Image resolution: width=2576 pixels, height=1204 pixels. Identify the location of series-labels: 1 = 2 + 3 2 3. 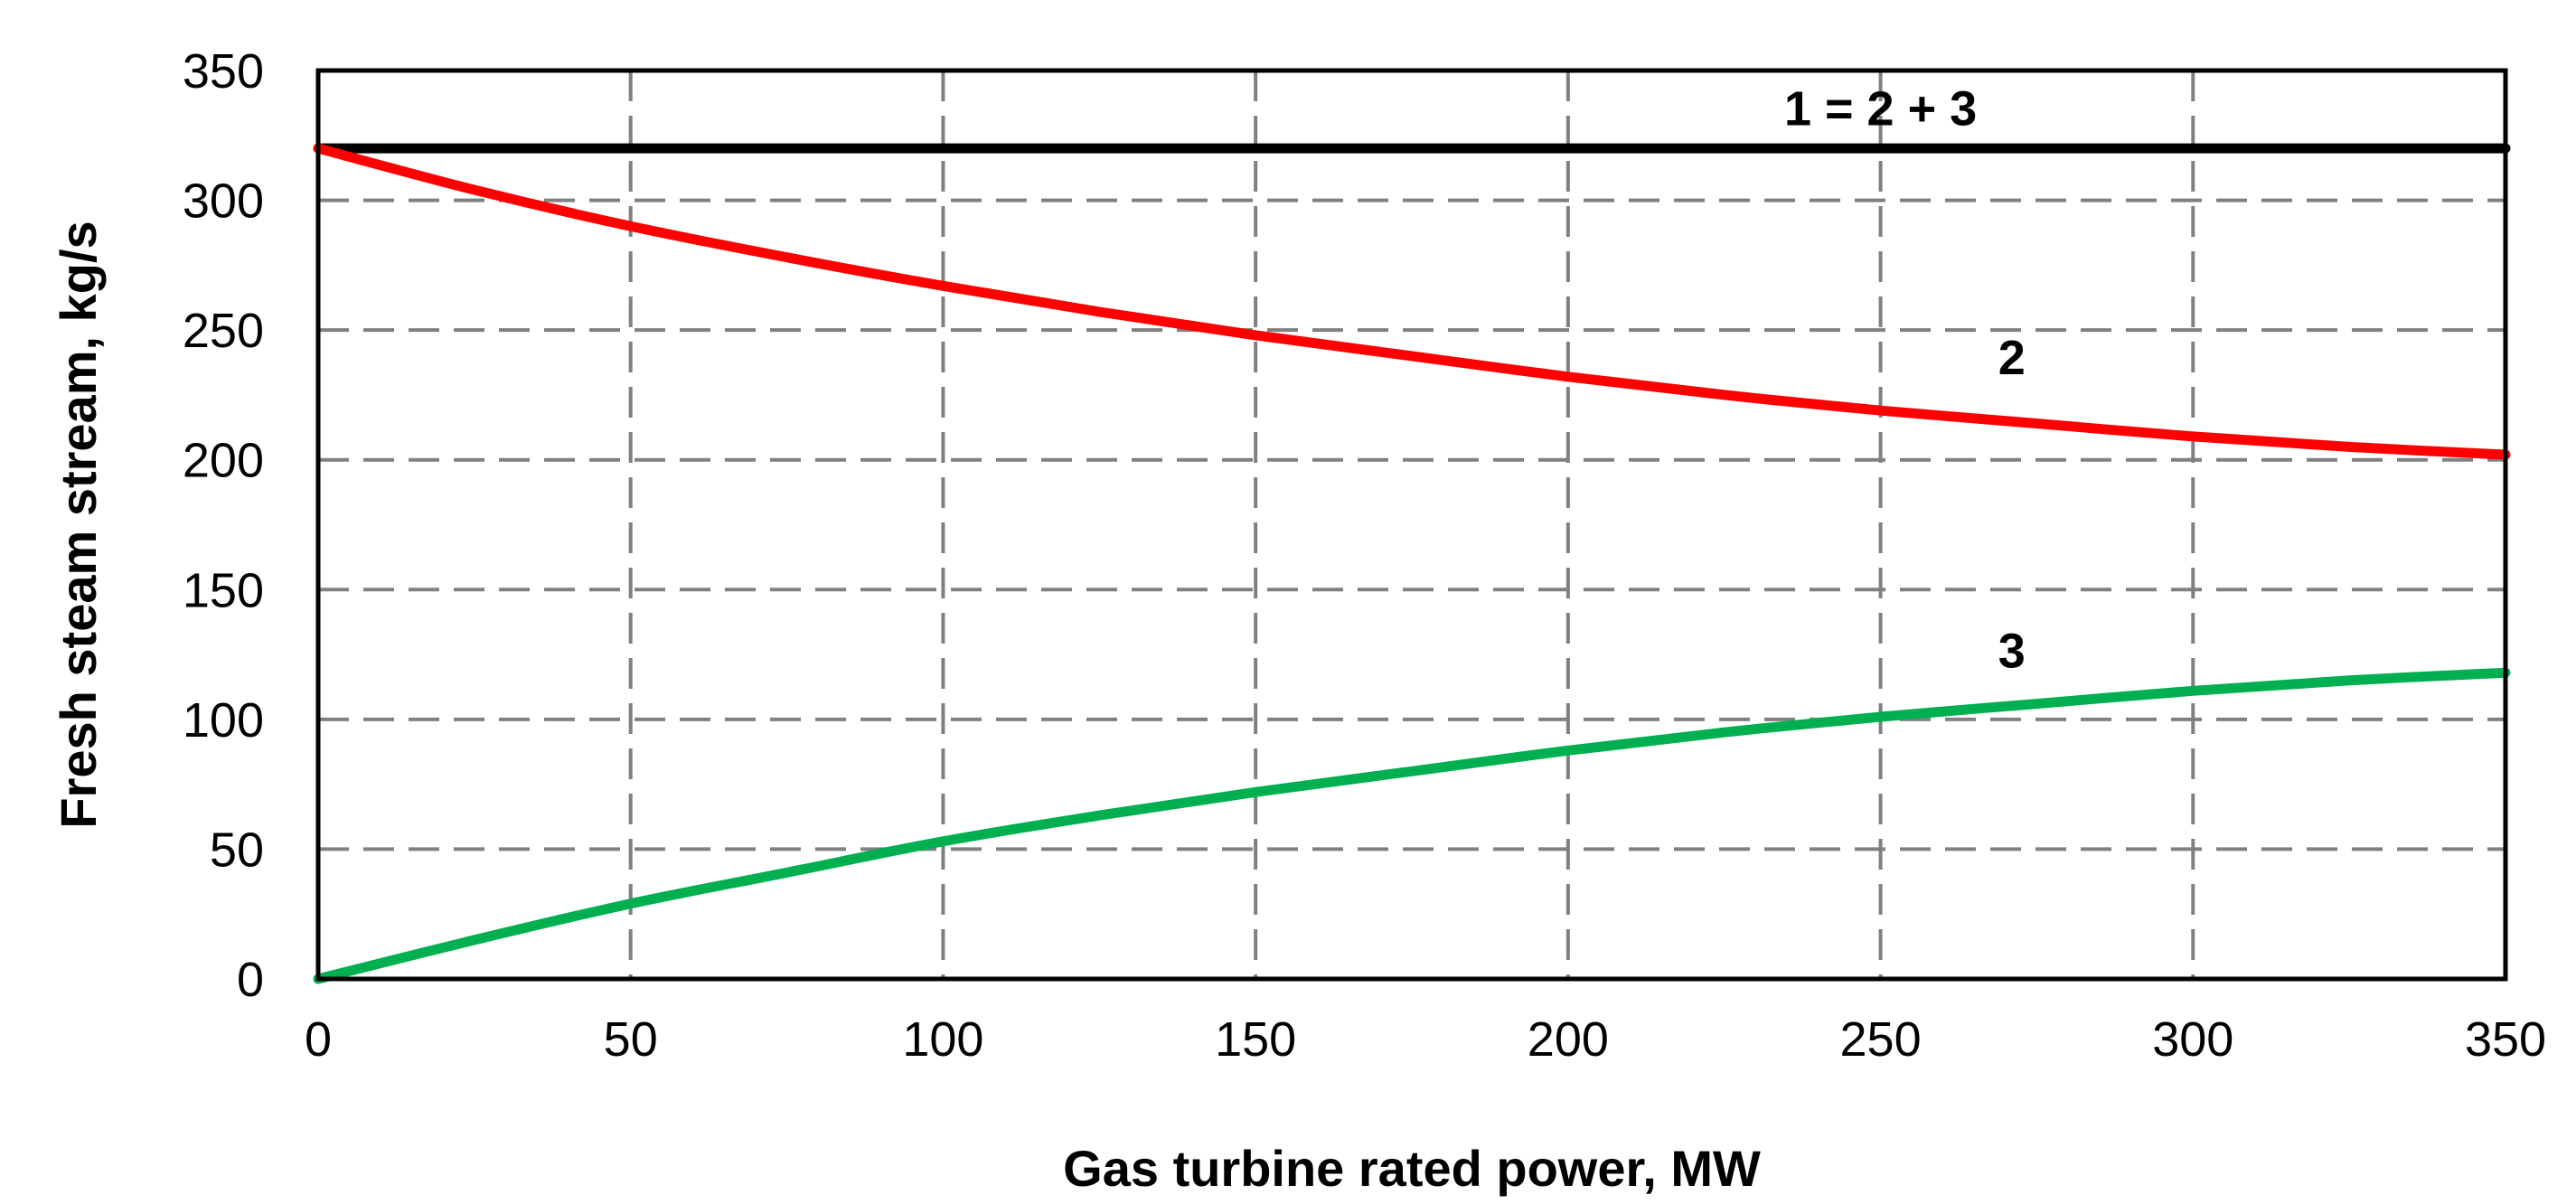
(1905, 379).